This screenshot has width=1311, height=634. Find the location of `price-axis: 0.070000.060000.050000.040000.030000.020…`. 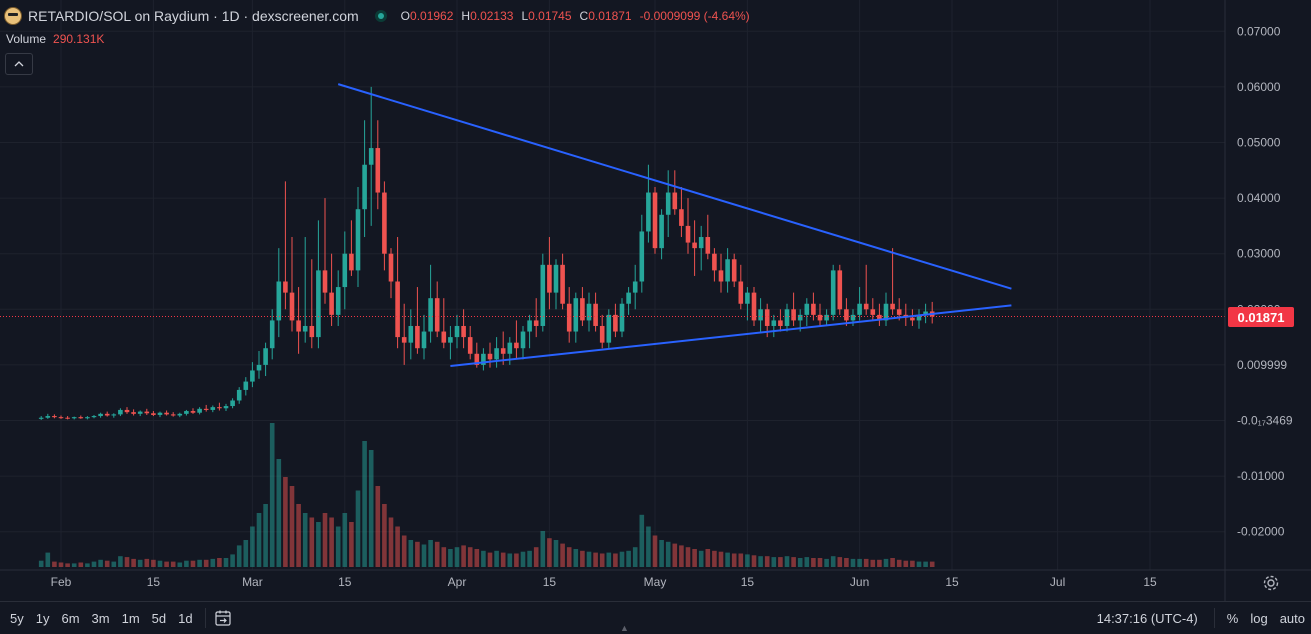

price-axis: 0.070000.060000.050000.040000.030000.020… is located at coordinates (1265, 281).